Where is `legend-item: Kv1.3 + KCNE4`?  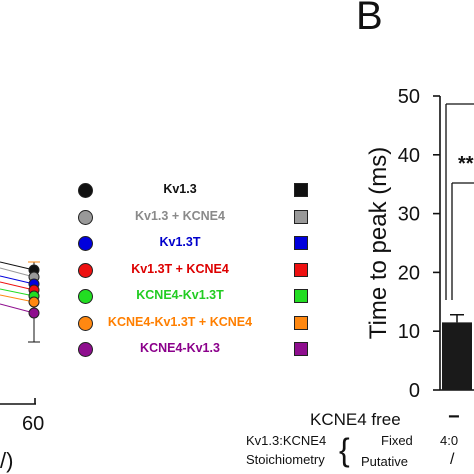 legend-item: Kv1.3 + KCNE4 is located at coordinates (199, 219).